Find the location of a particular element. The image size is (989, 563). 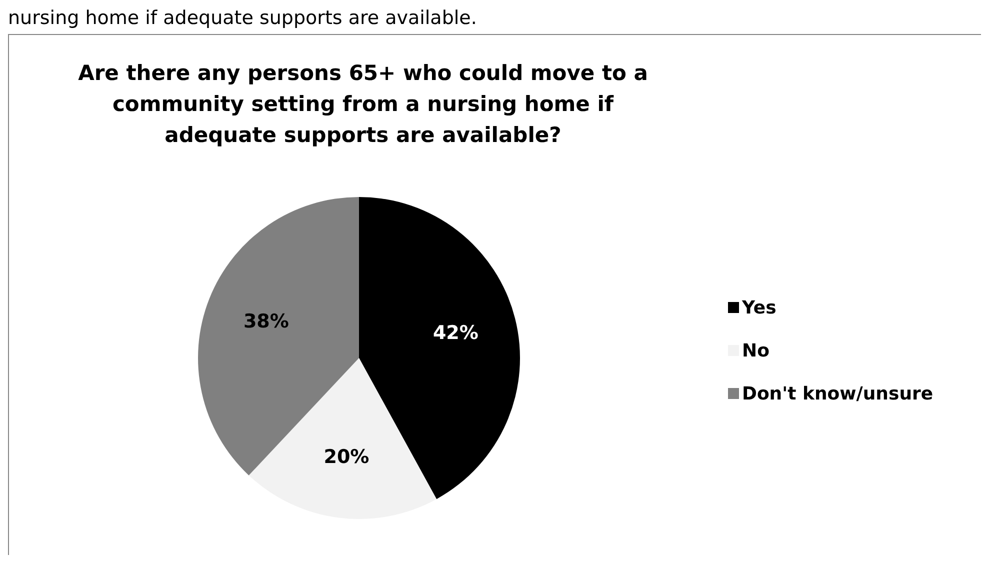

chart-title: Are there any persons 65+ who could move to a community setting from a nursing home if adequate supports are available? is located at coordinates (363, 104).